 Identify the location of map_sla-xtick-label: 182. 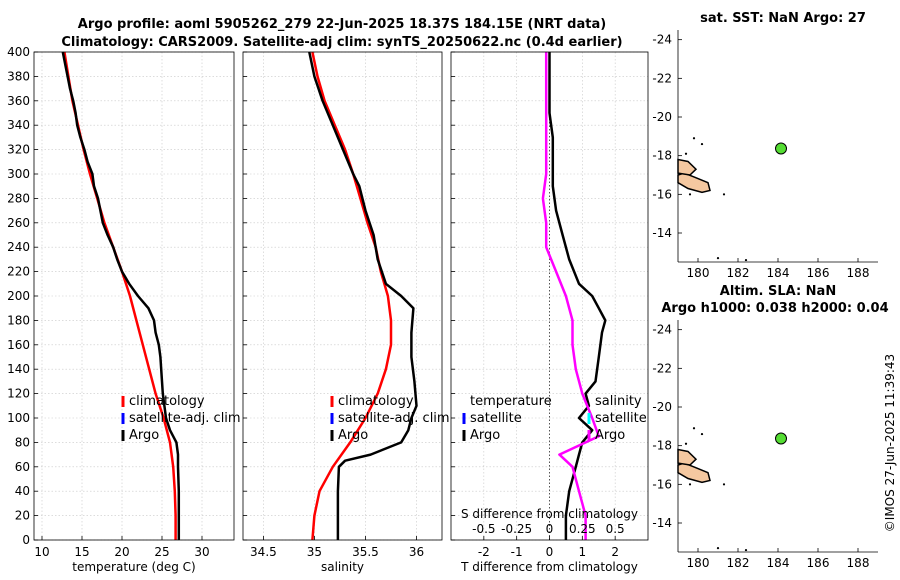
(738, 563).